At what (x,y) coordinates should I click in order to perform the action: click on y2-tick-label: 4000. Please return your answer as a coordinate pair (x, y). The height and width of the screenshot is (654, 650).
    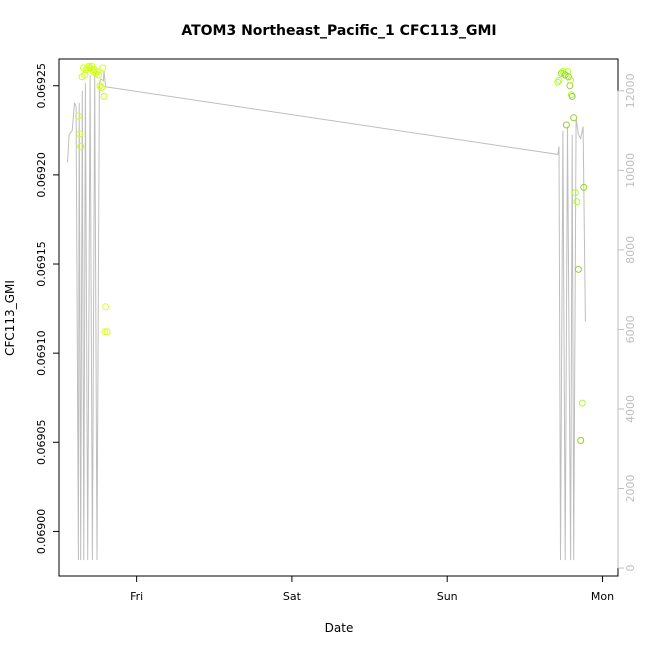
    Looking at the image, I should click on (630, 409).